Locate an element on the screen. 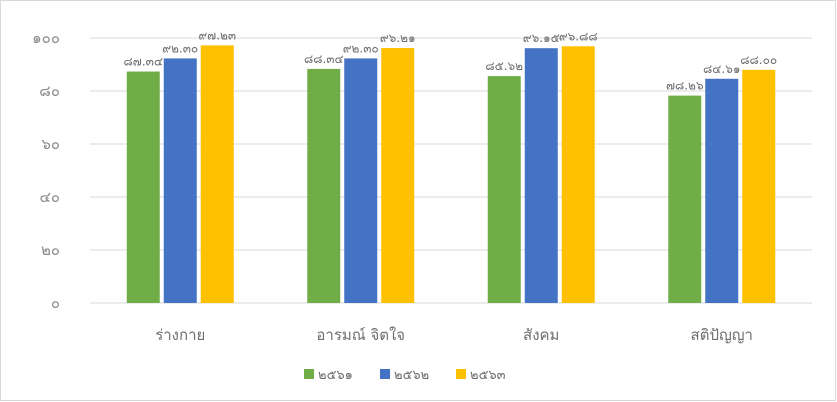 The image size is (837, 402). legend-label: ๒๕๖๑ is located at coordinates (335, 375).